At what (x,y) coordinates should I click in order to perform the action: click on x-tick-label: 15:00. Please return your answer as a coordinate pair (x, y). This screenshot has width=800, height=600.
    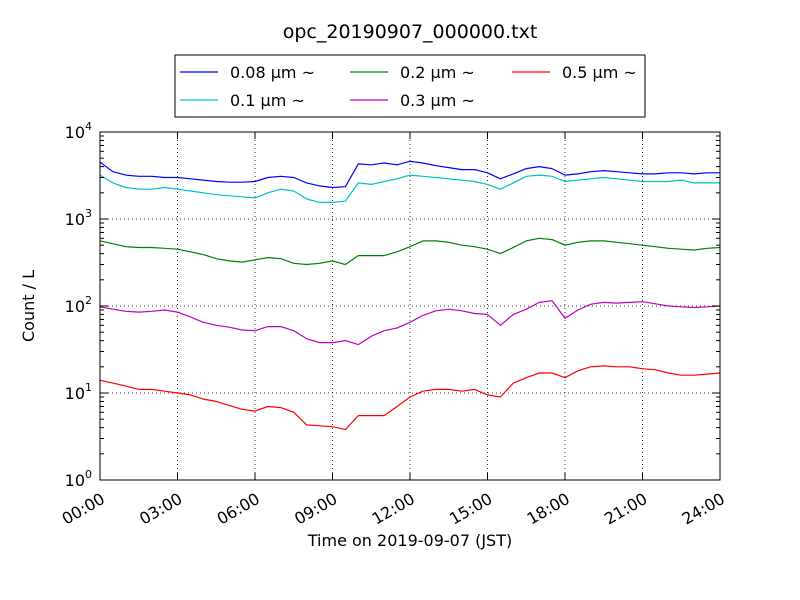
    Looking at the image, I should click on (470, 509).